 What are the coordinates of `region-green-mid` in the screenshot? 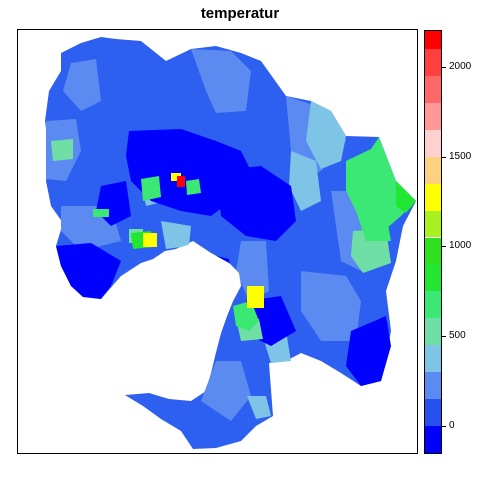 It's located at (151, 188).